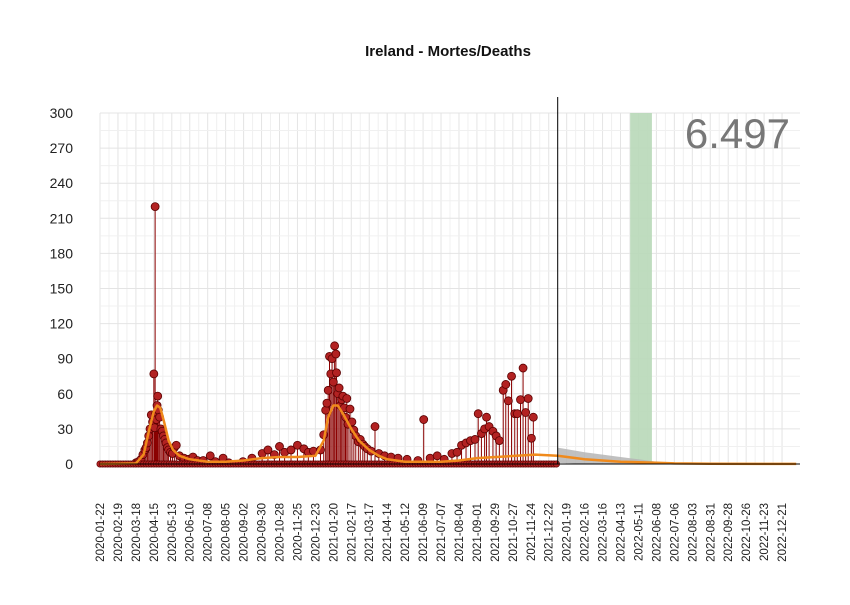  I want to click on x-tick-label: 2020-03-18, so click(137, 532).